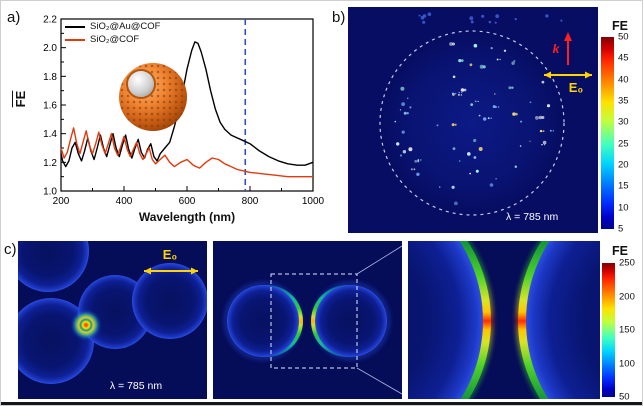 This screenshot has height=406, width=643. Describe the element at coordinates (623, 122) in the screenshot. I see `colorbar-tick: 30` at that location.